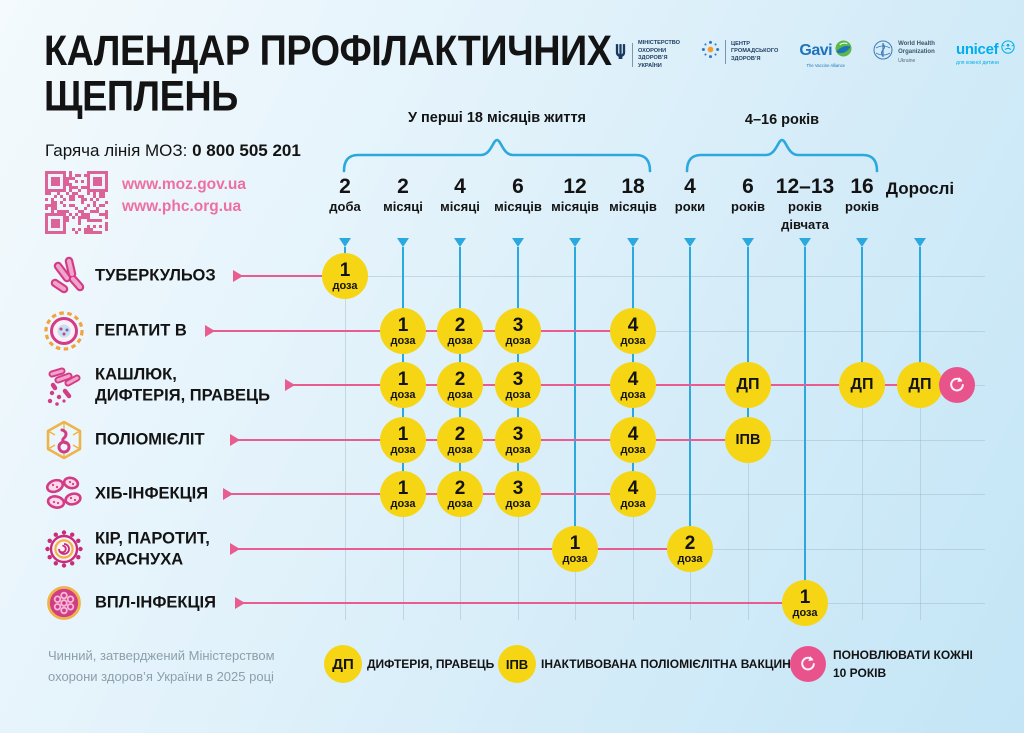 Image resolution: width=1024 pixels, height=733 pixels. What do you see at coordinates (920, 188) in the screenshot?
I see `column-age-number: Дорослі` at bounding box center [920, 188].